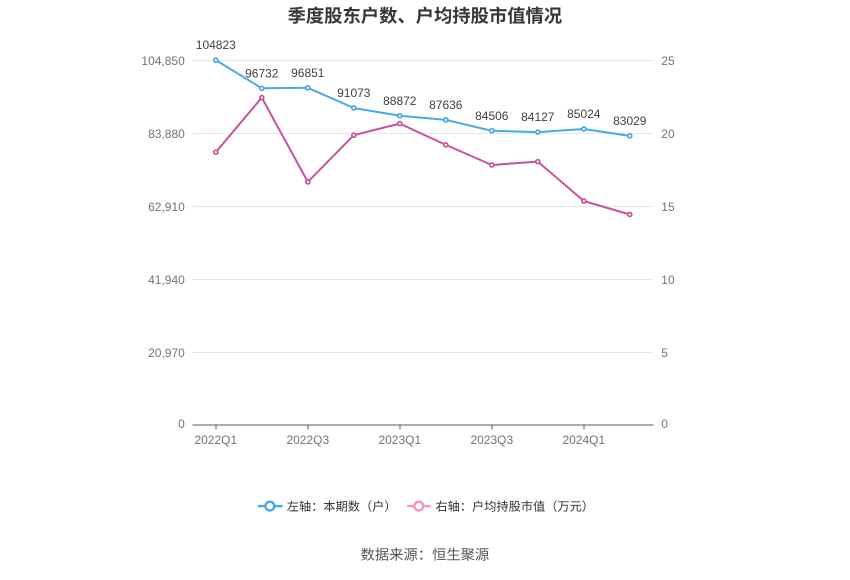 This screenshot has height=580, width=850. Describe the element at coordinates (664, 353) in the screenshot. I see `svg-text: 5` at that location.